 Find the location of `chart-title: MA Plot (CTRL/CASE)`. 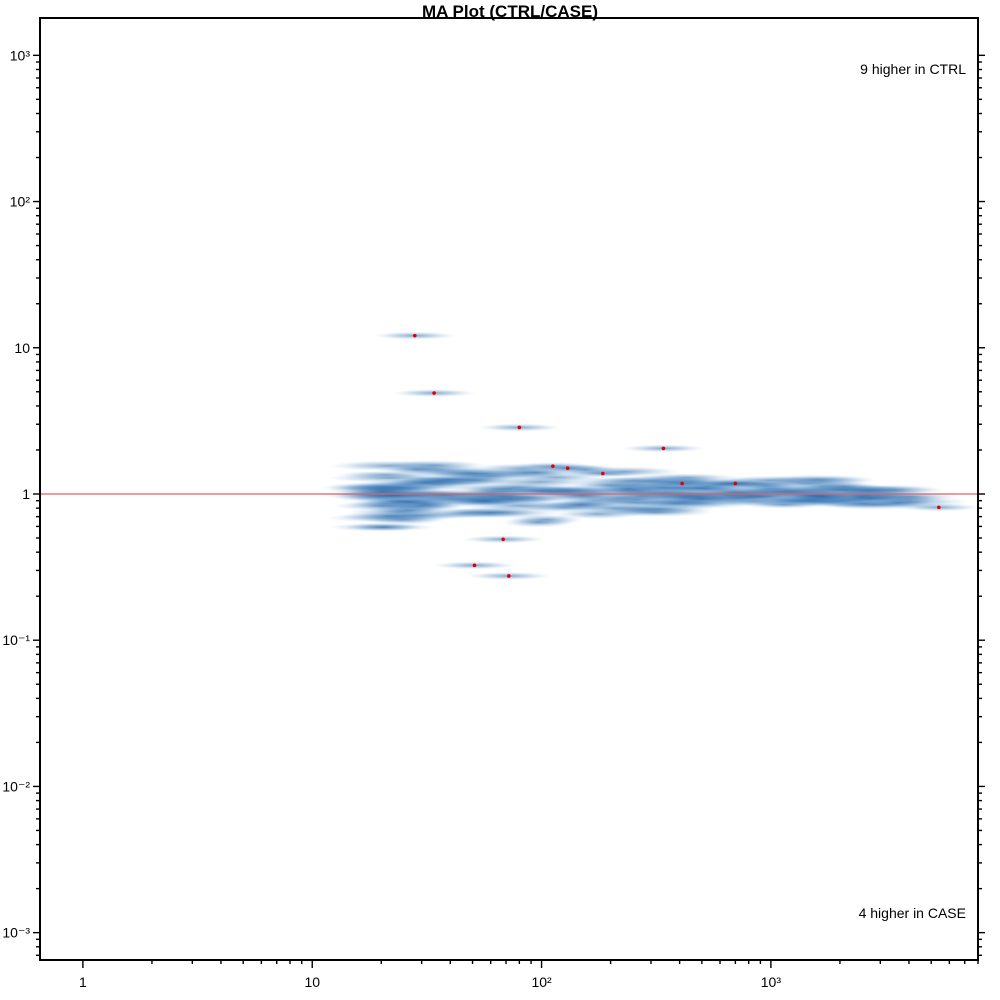

chart-title: MA Plot (CTRL/CASE) is located at coordinates (510, 11).